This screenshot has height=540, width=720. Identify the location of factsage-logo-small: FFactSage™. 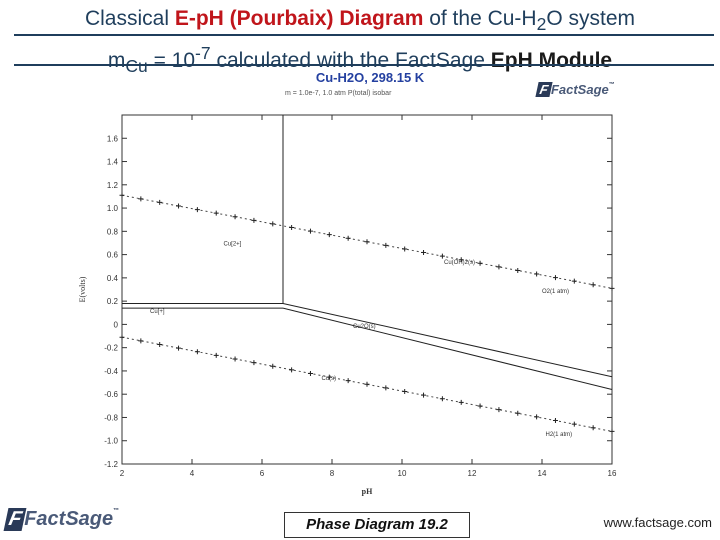
(575, 89).